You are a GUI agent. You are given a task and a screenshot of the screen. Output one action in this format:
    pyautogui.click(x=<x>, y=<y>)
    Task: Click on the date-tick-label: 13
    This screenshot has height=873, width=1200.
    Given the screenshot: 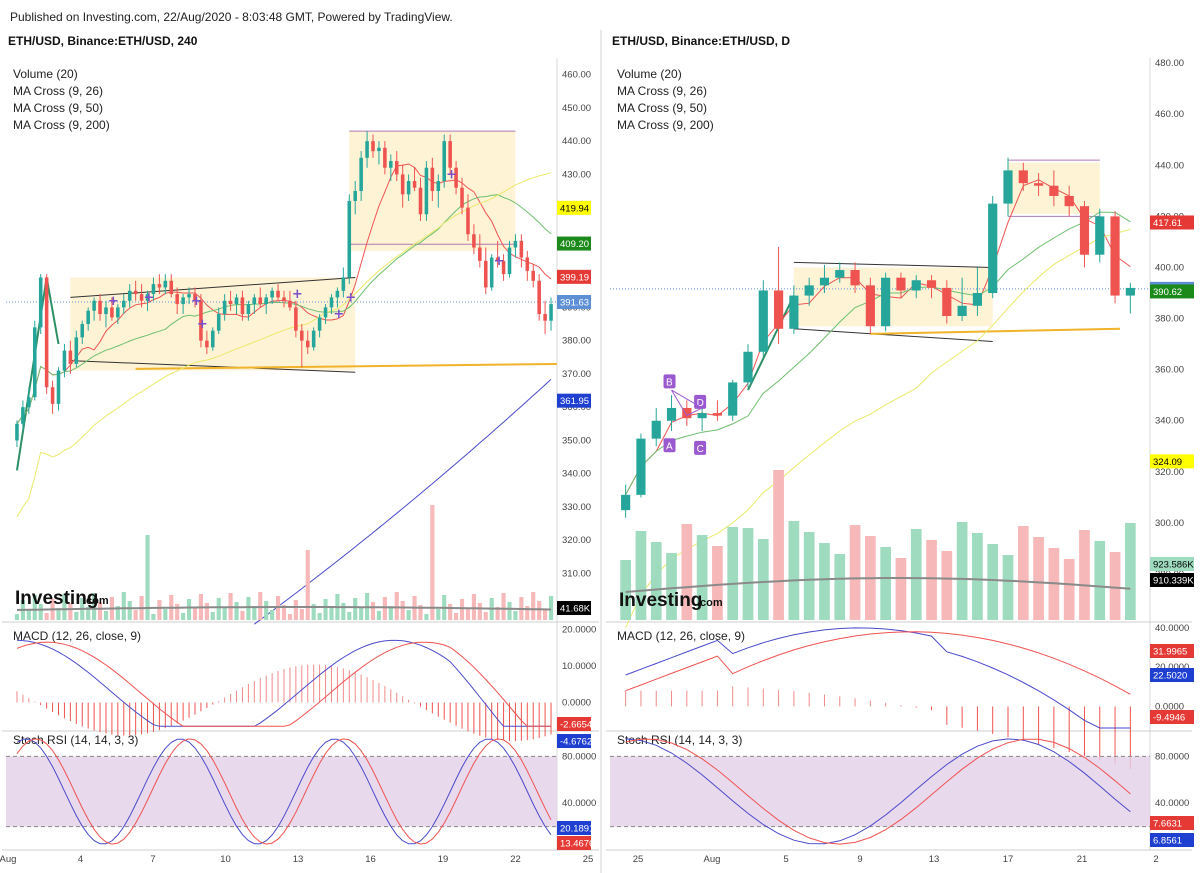 What is the action you would take?
    pyautogui.click(x=298, y=859)
    